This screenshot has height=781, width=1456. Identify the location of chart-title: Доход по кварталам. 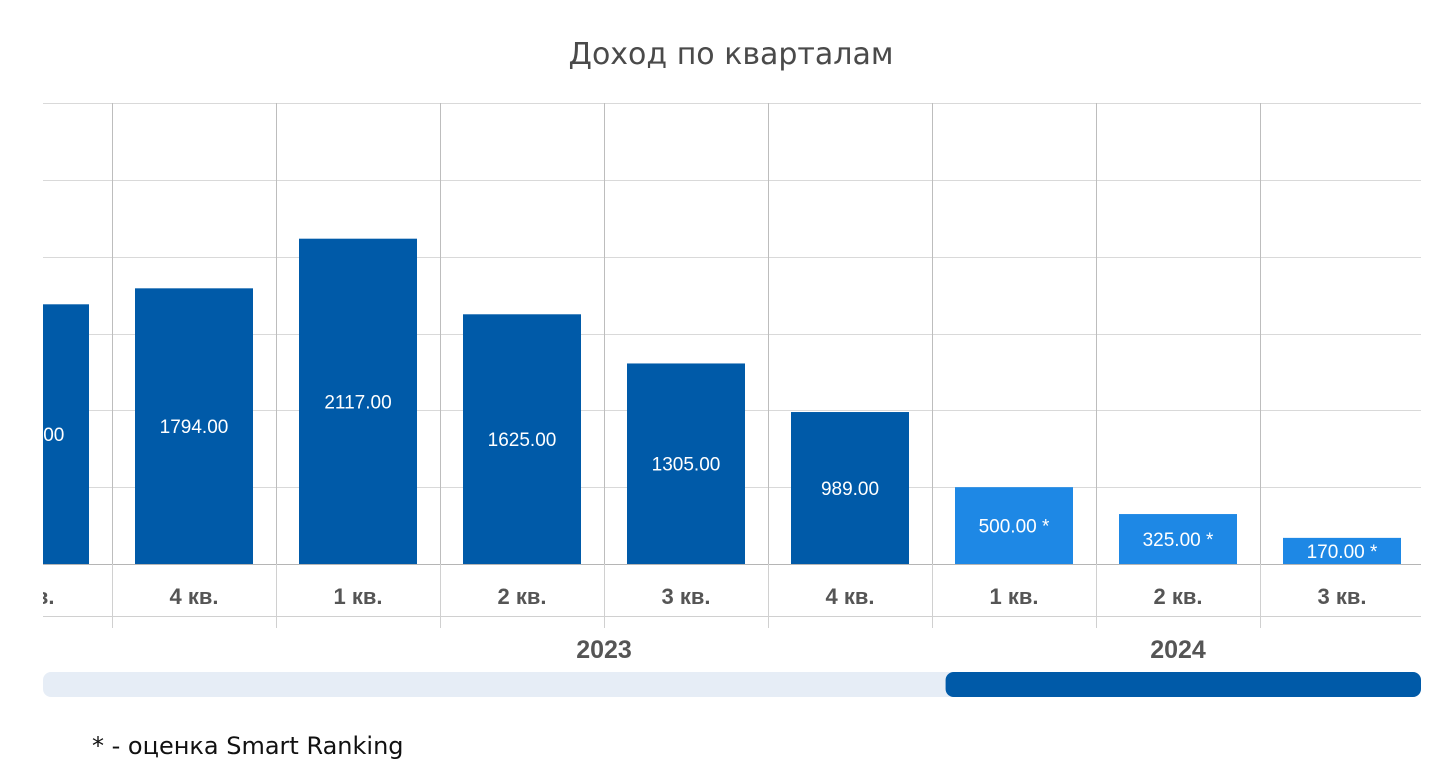
(731, 54).